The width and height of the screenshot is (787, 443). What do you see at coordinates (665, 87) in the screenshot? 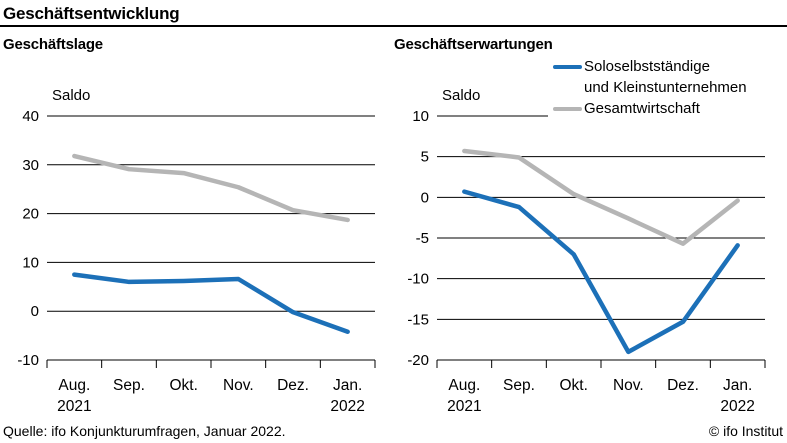
I see `legend-label-line2: und Kleinstunternehmen` at bounding box center [665, 87].